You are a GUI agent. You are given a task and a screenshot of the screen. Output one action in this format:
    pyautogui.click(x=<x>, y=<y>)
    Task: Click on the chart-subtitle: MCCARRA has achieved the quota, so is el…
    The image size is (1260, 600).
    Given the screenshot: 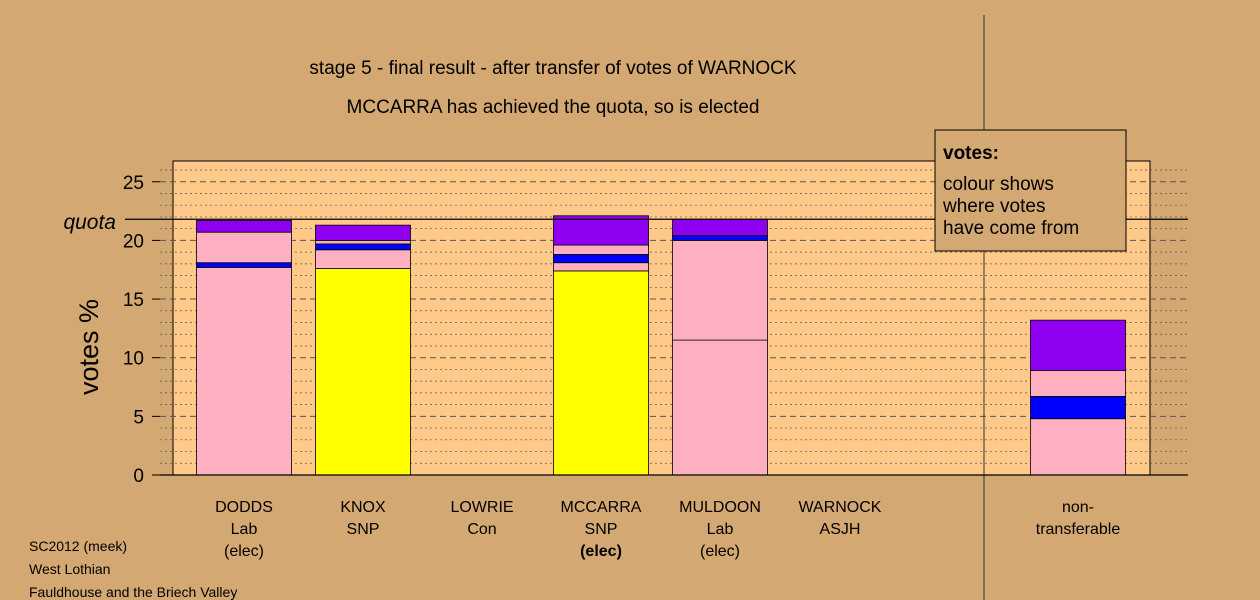 What is the action you would take?
    pyautogui.click(x=553, y=107)
    